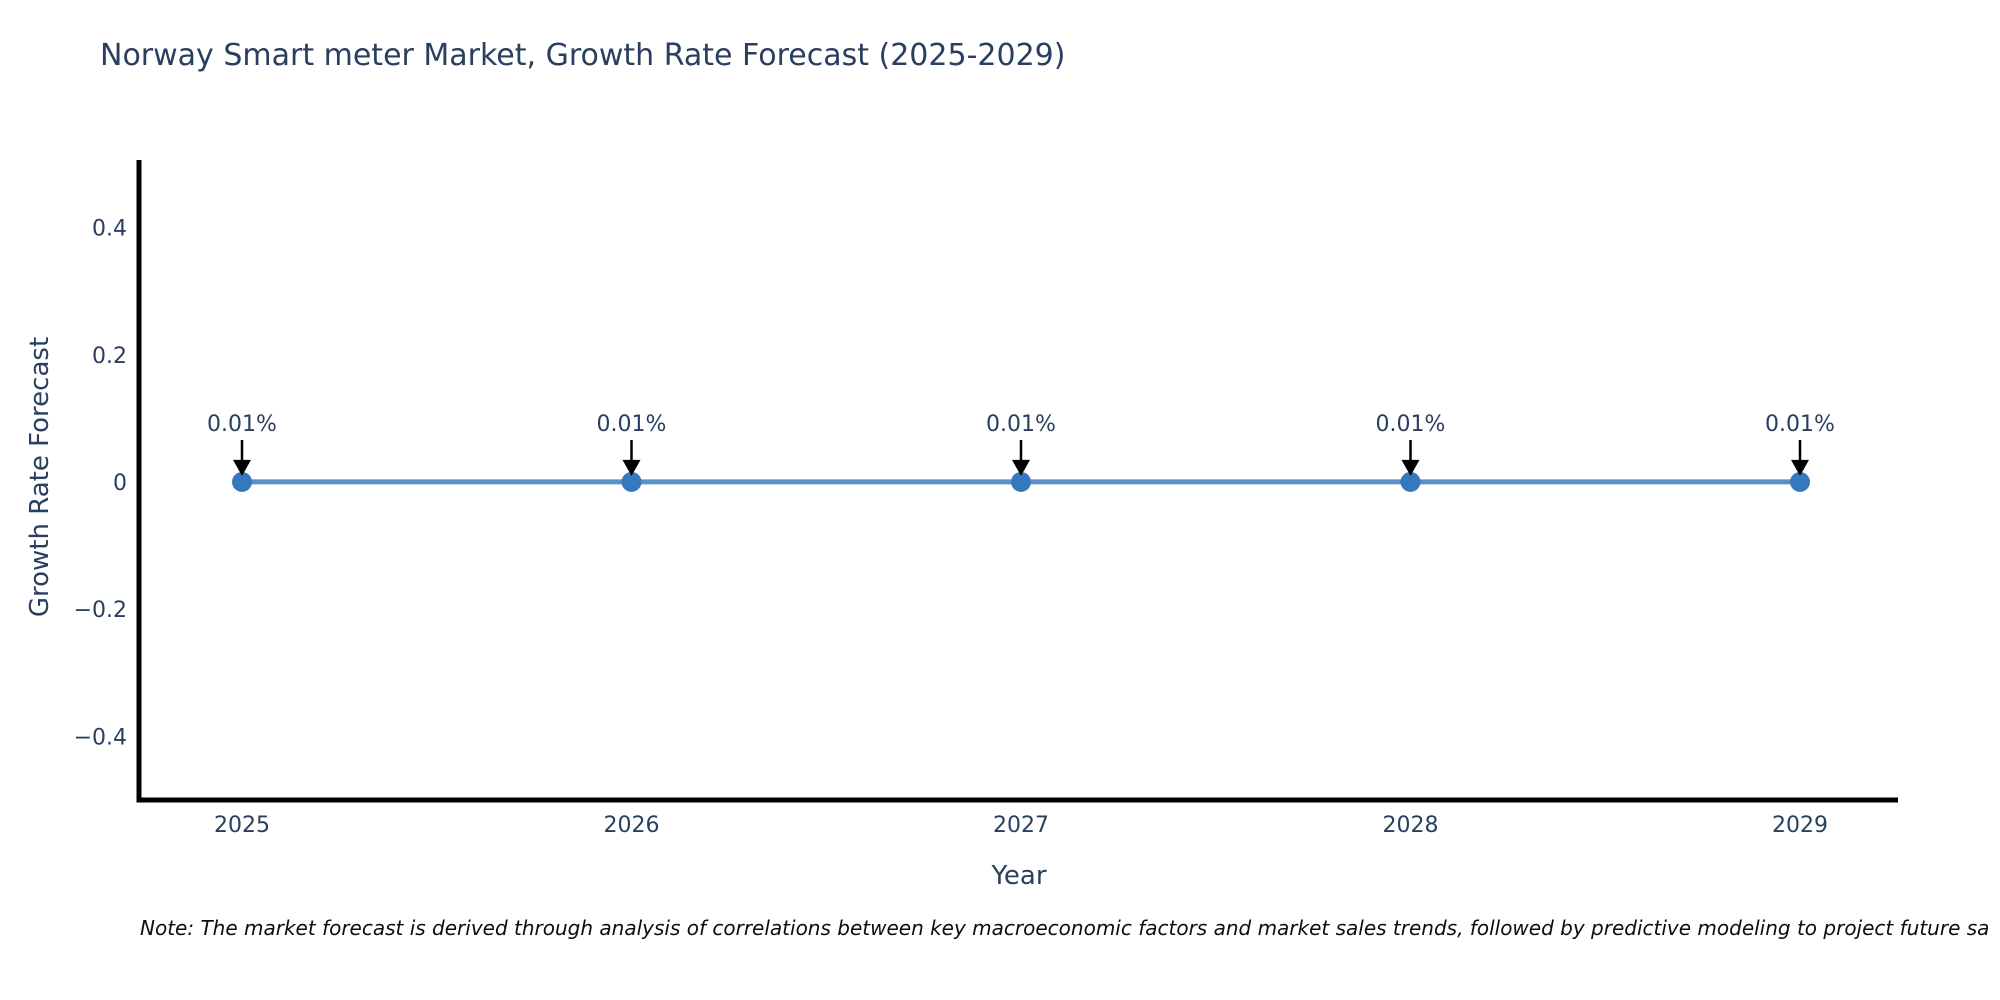  What do you see at coordinates (100, 737) in the screenshot?
I see `y-tick-label: −0.4` at bounding box center [100, 737].